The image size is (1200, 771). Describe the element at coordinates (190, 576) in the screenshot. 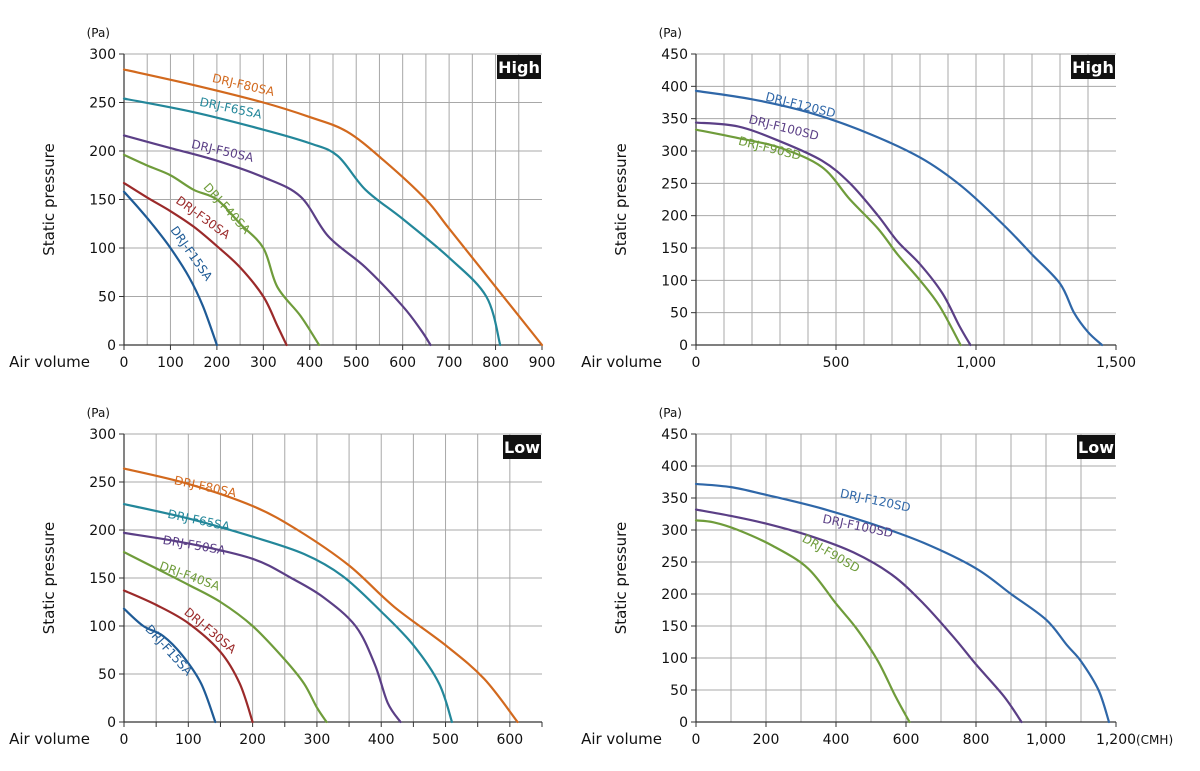

I see `series-label: DRJ-F40SA` at that location.